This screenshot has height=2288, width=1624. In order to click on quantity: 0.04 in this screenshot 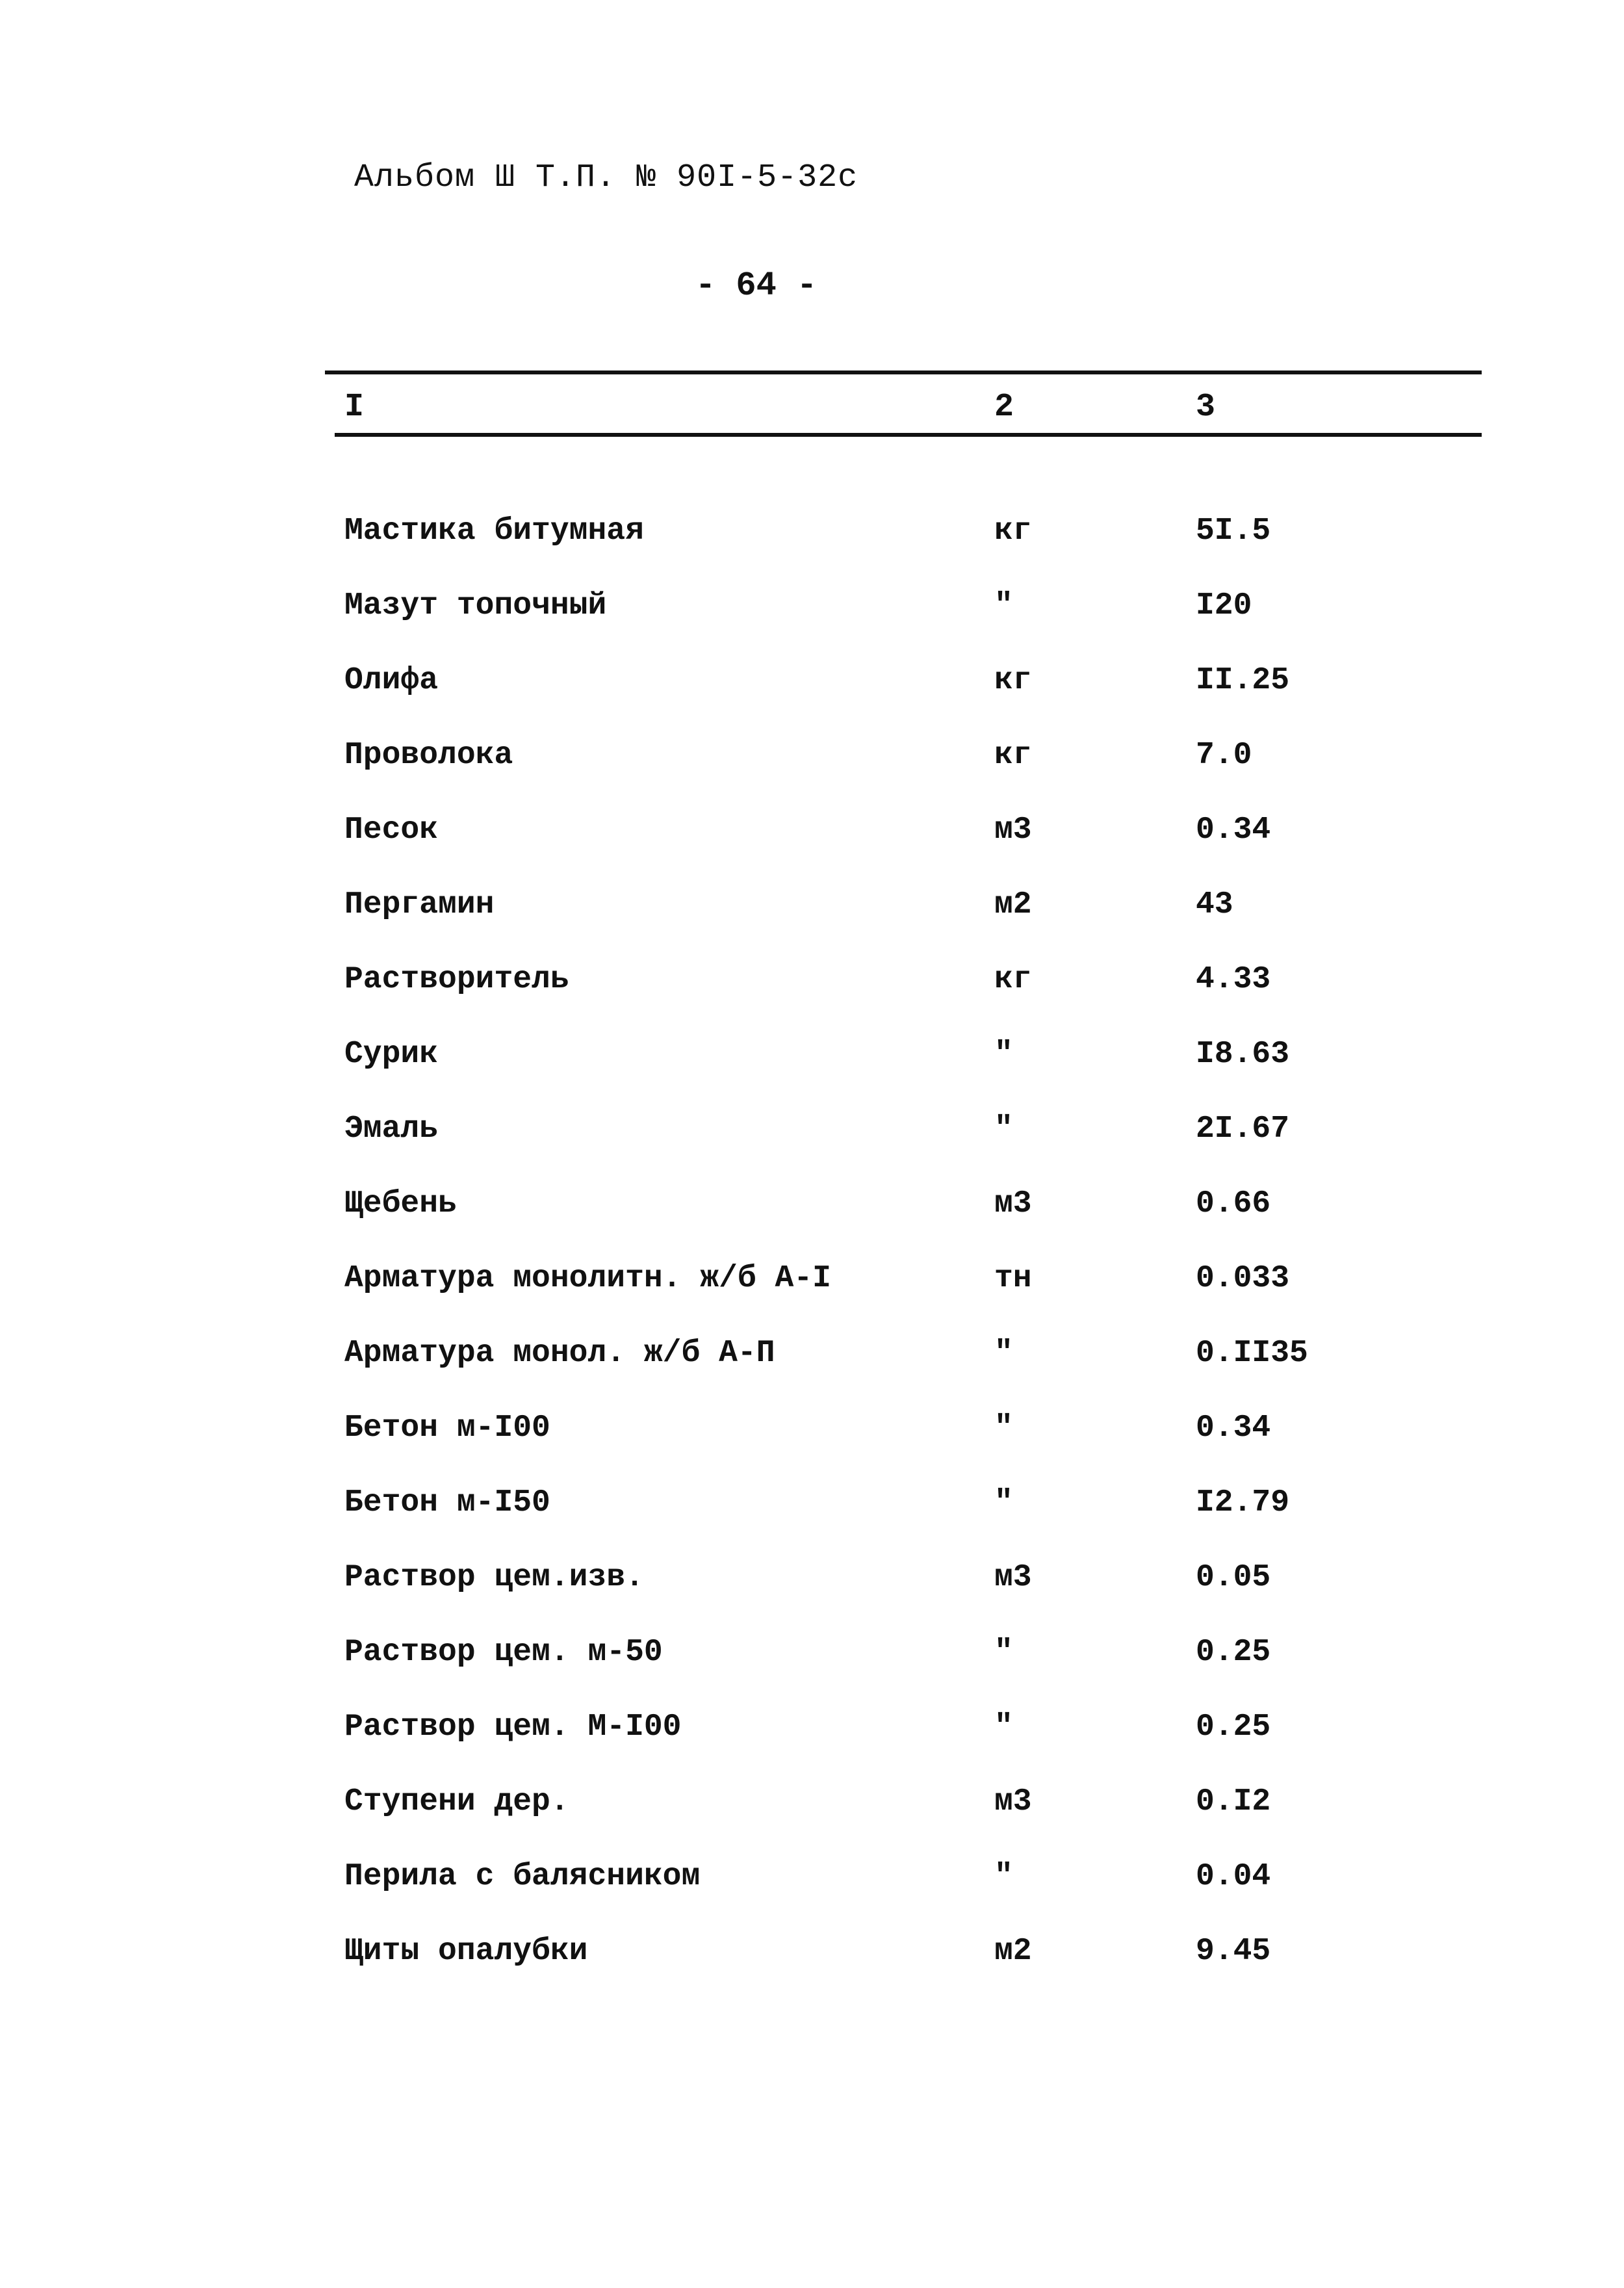, I will do `click(1233, 1877)`.